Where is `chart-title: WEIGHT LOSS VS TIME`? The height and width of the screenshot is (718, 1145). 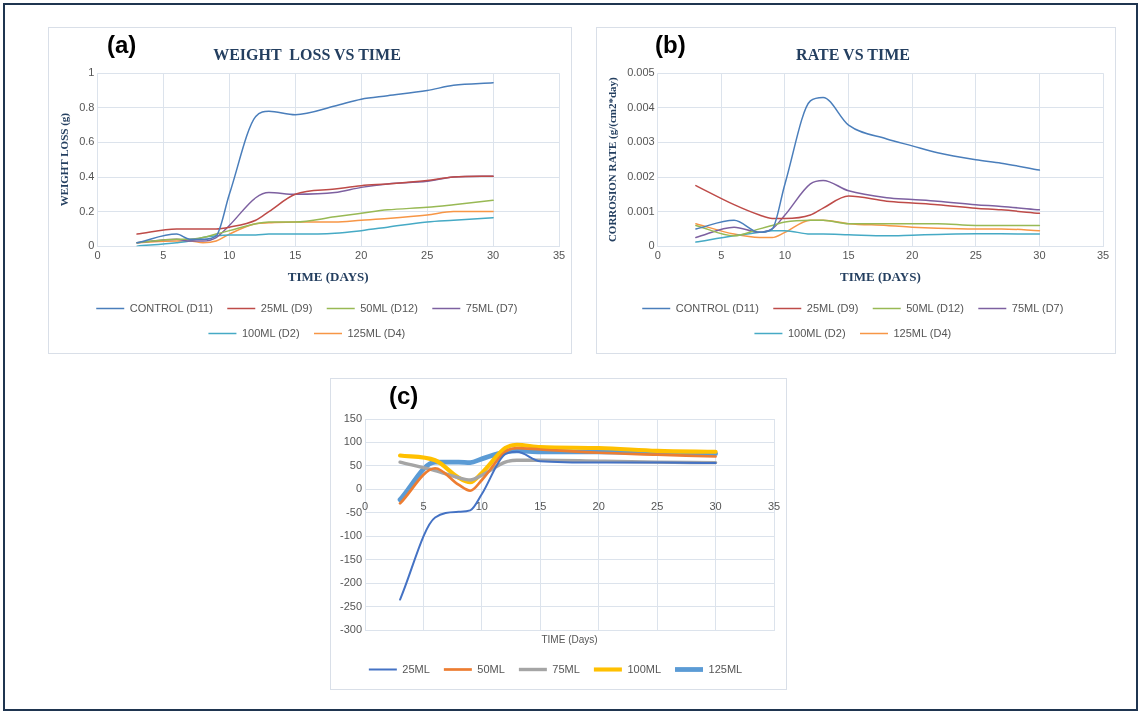
chart-title: WEIGHT LOSS VS TIME is located at coordinates (307, 54).